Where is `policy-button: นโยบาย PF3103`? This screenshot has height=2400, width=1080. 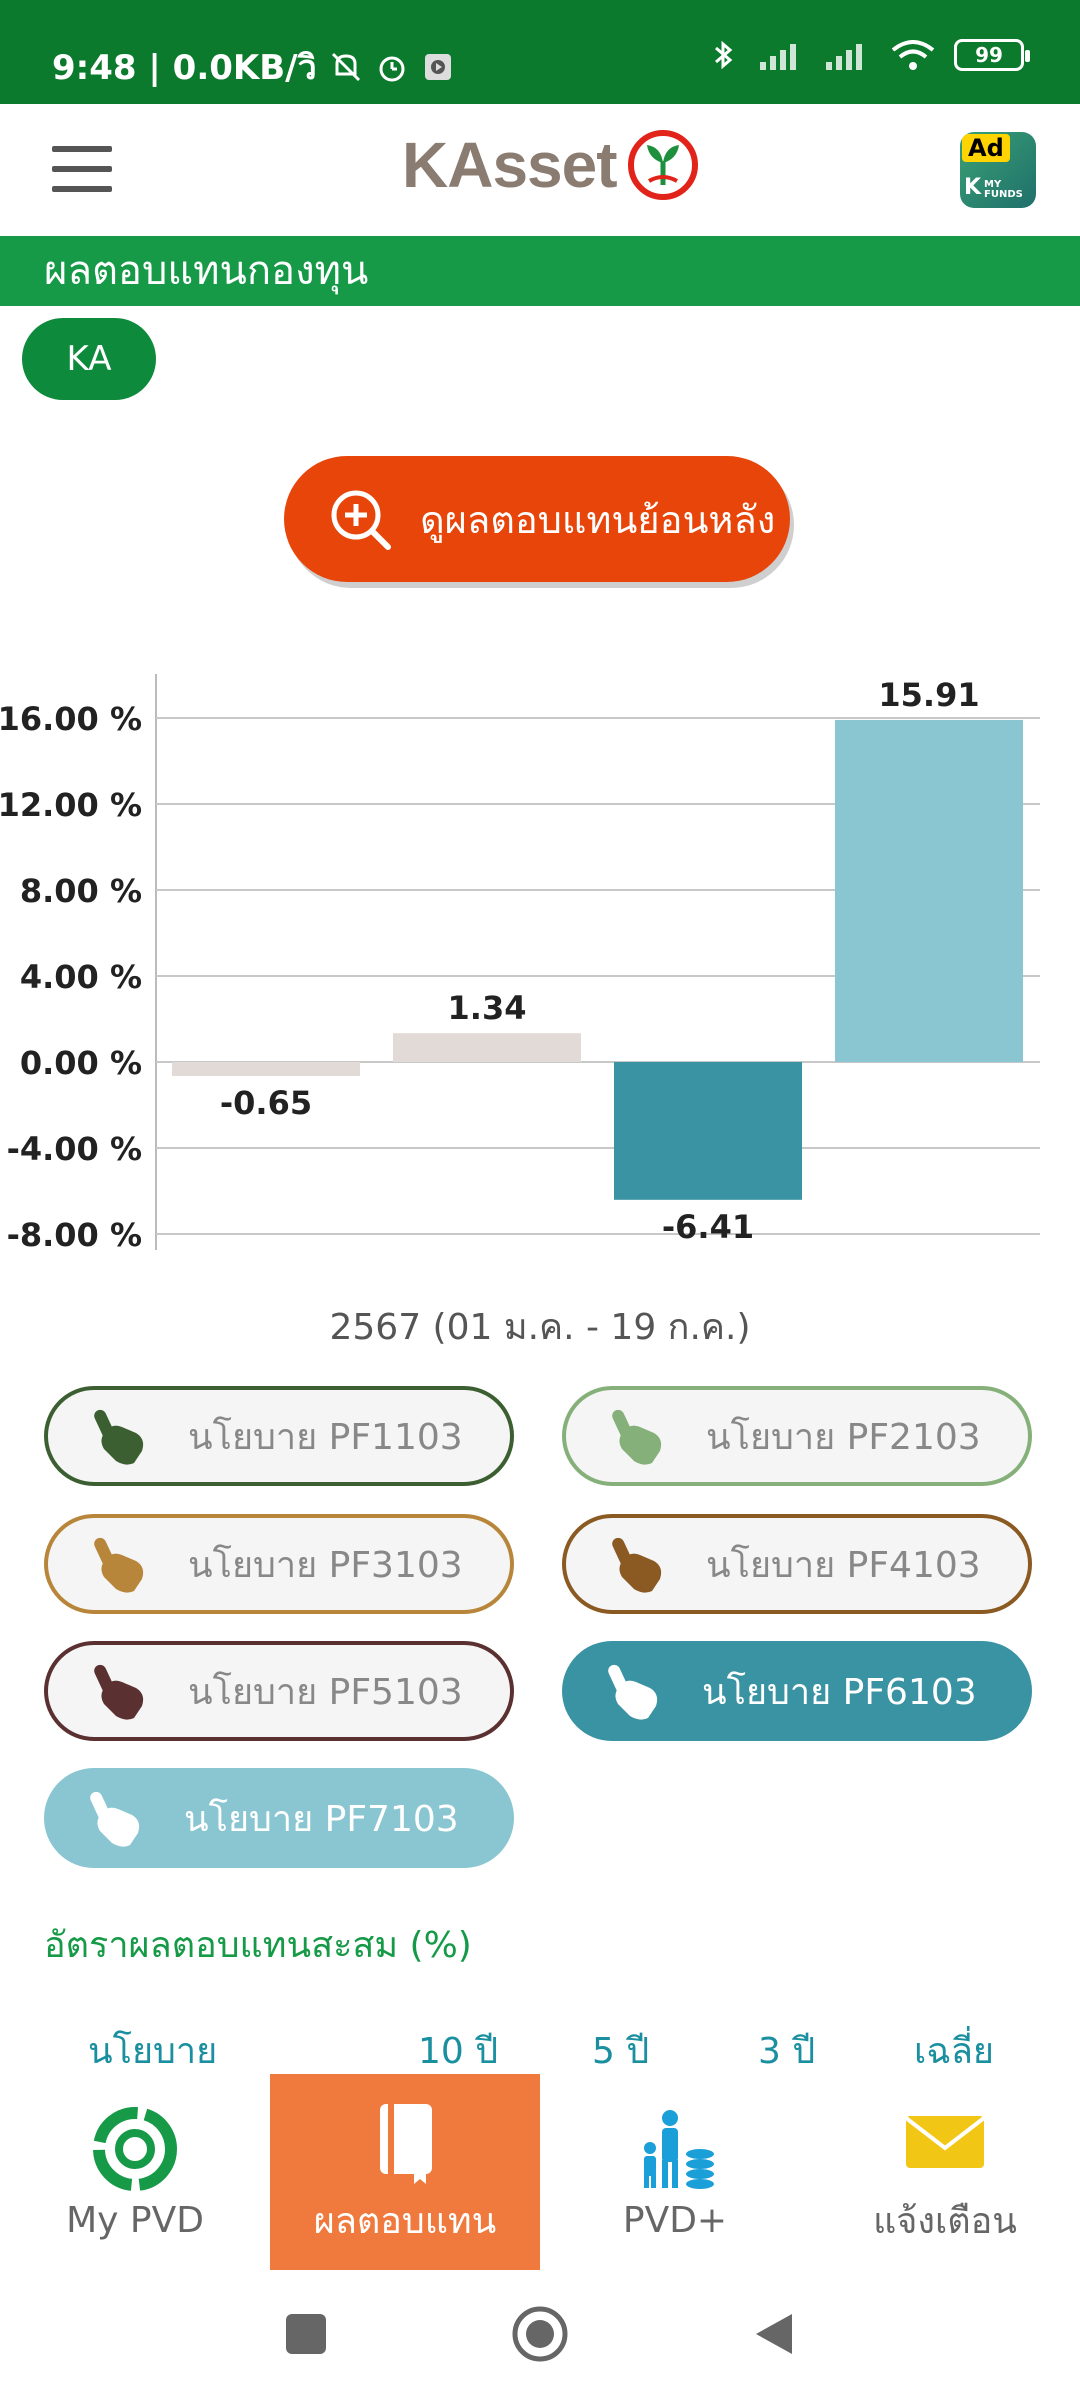
policy-button: นโยบาย PF3103 is located at coordinates (279, 1564).